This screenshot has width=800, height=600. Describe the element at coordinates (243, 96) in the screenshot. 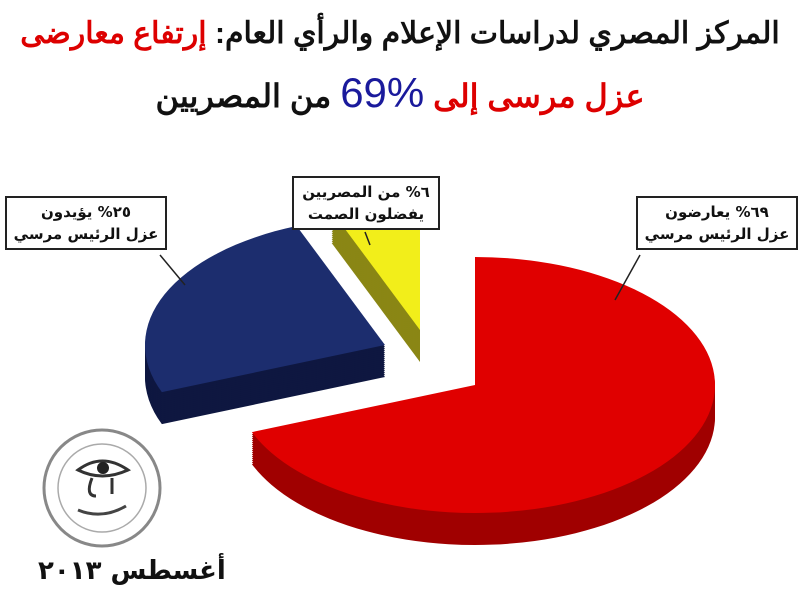

I see `title-black-part-2: من المصريين` at that location.